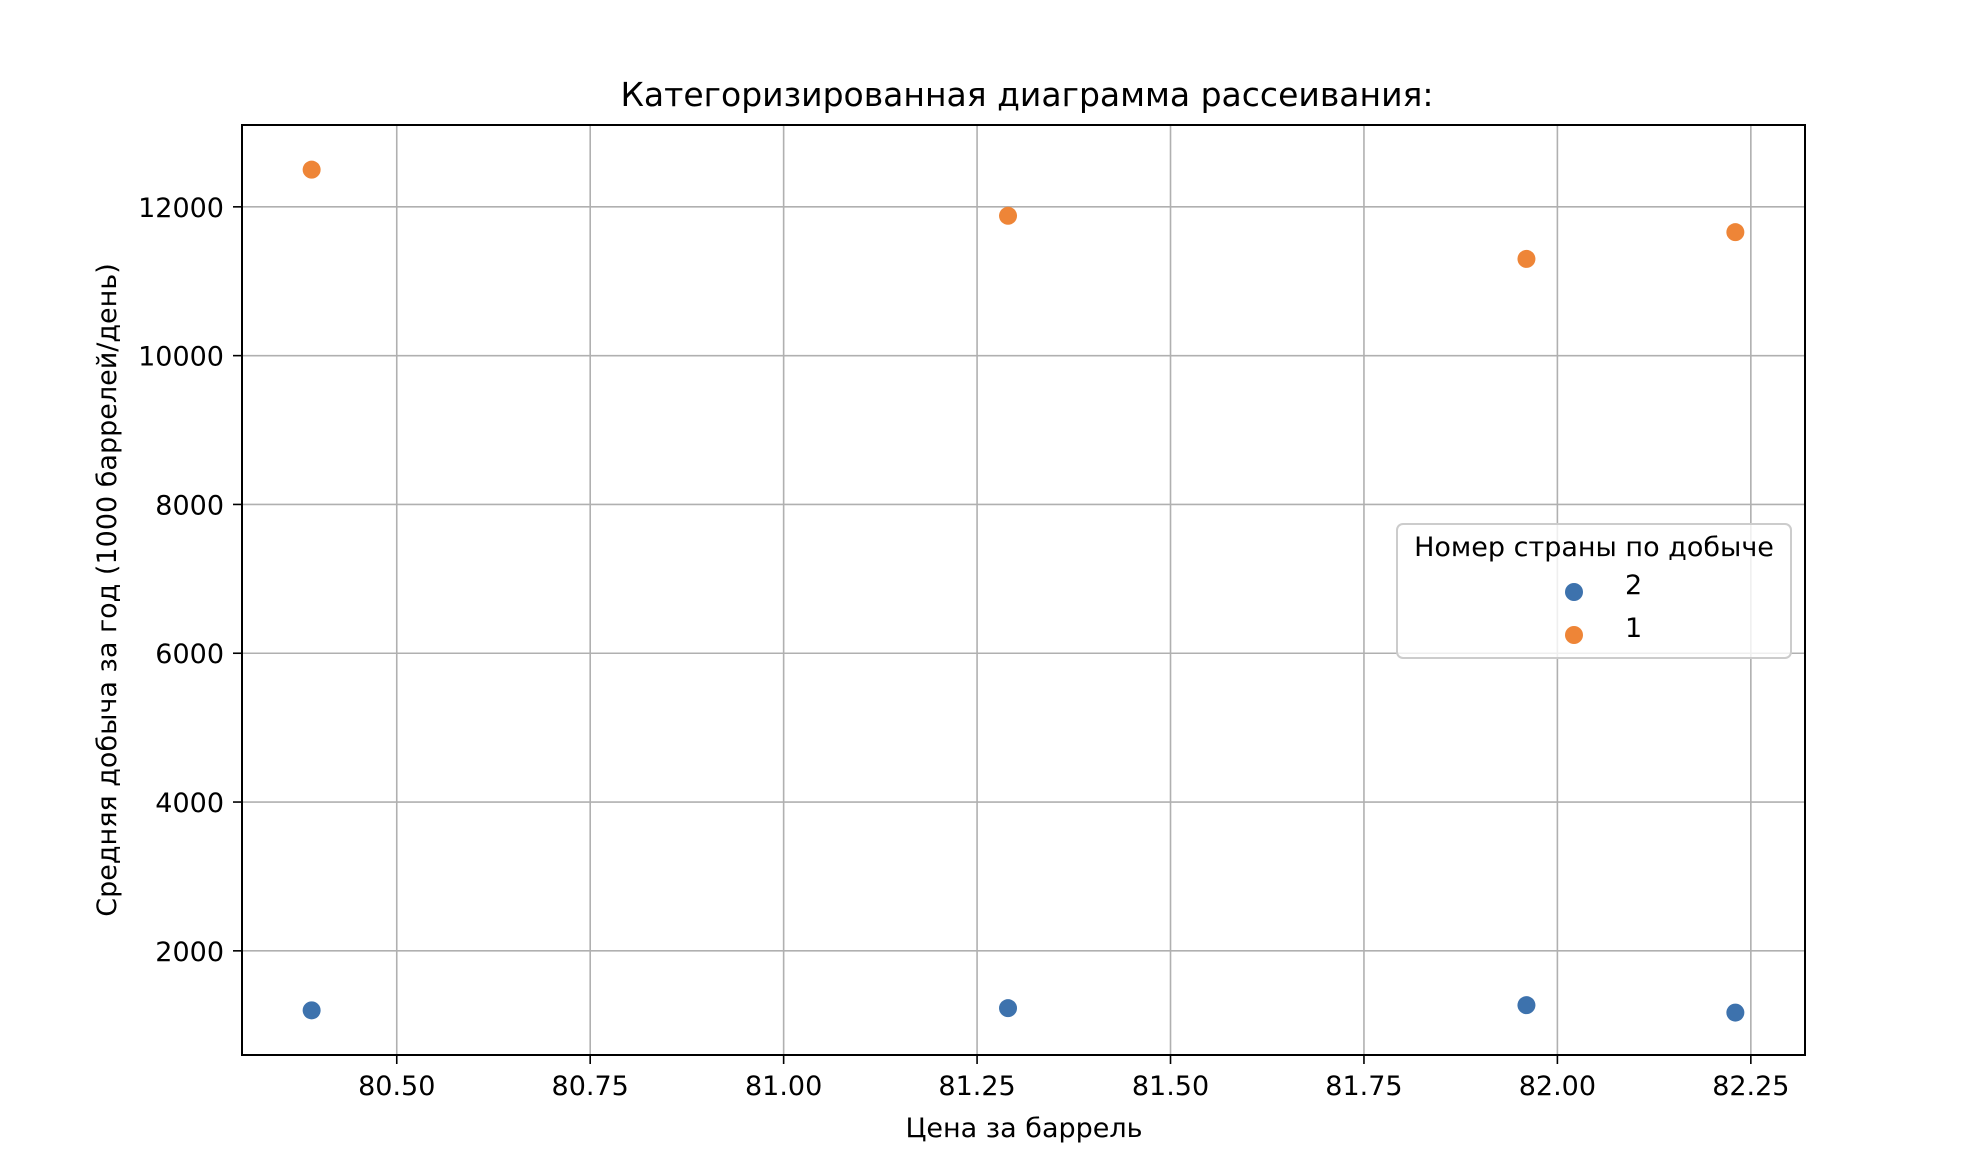  Describe the element at coordinates (1633, 628) in the screenshot. I see `legend-label: 1` at that location.